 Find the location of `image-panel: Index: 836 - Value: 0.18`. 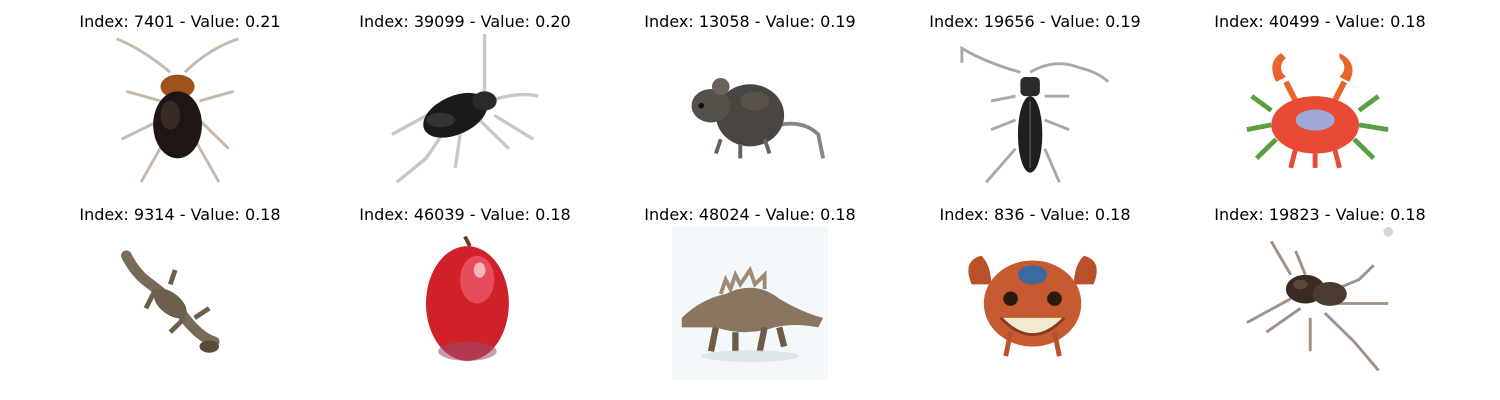

image-panel: Index: 836 - Value: 0.18 is located at coordinates (1035, 292).